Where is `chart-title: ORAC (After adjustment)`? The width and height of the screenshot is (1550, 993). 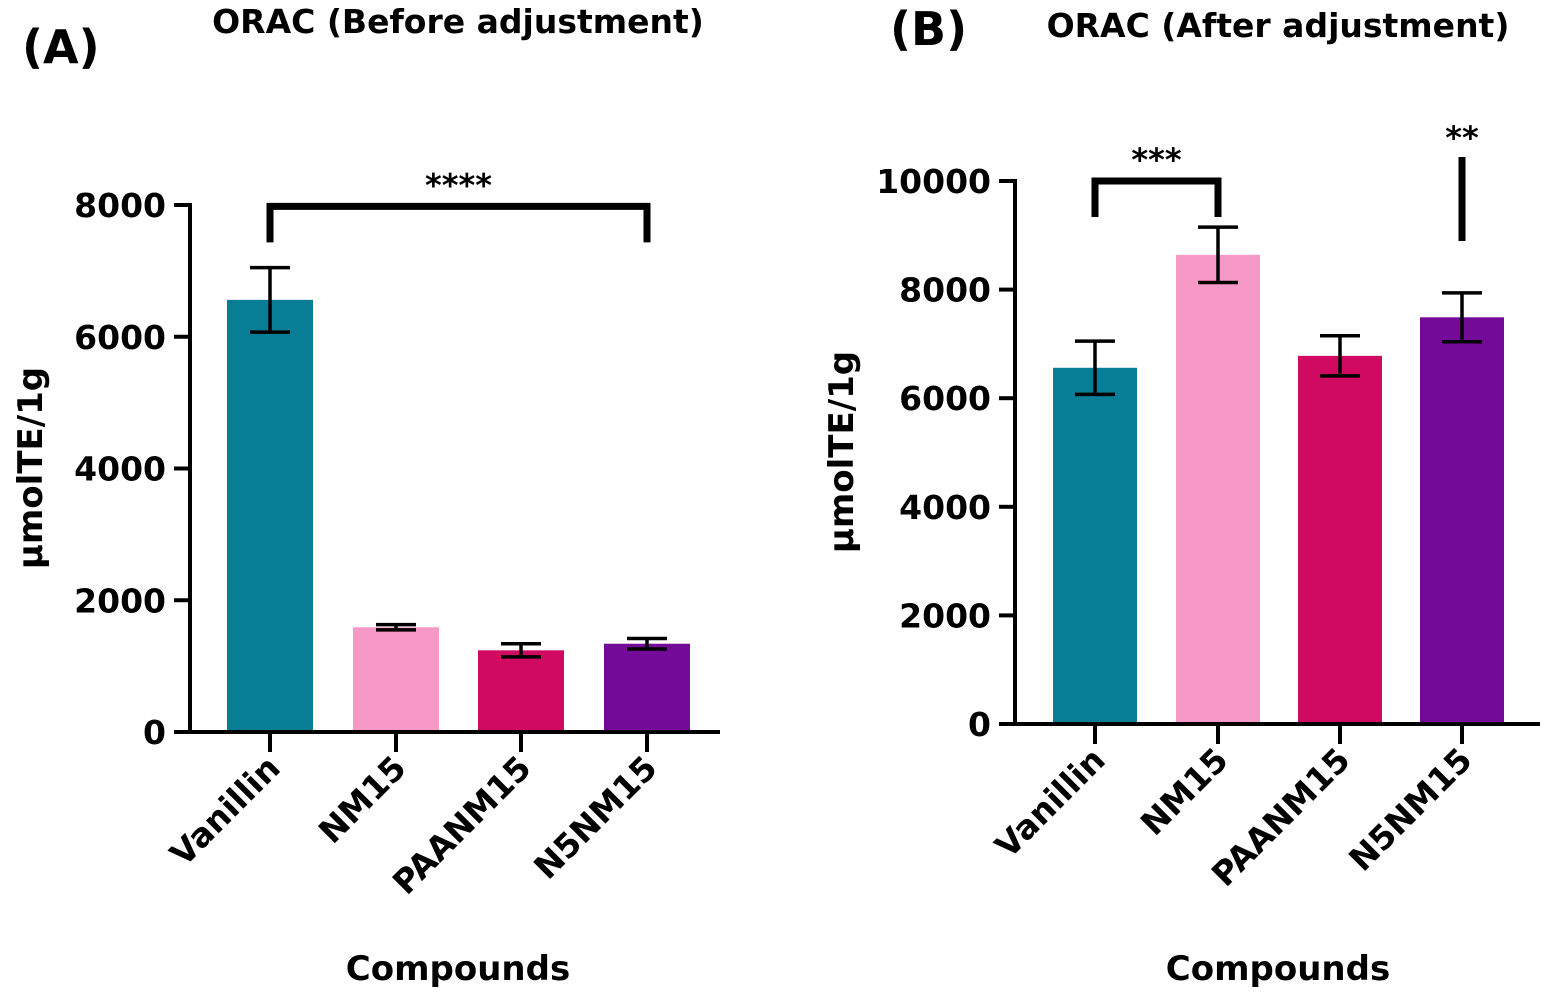 chart-title: ORAC (After adjustment) is located at coordinates (1278, 25).